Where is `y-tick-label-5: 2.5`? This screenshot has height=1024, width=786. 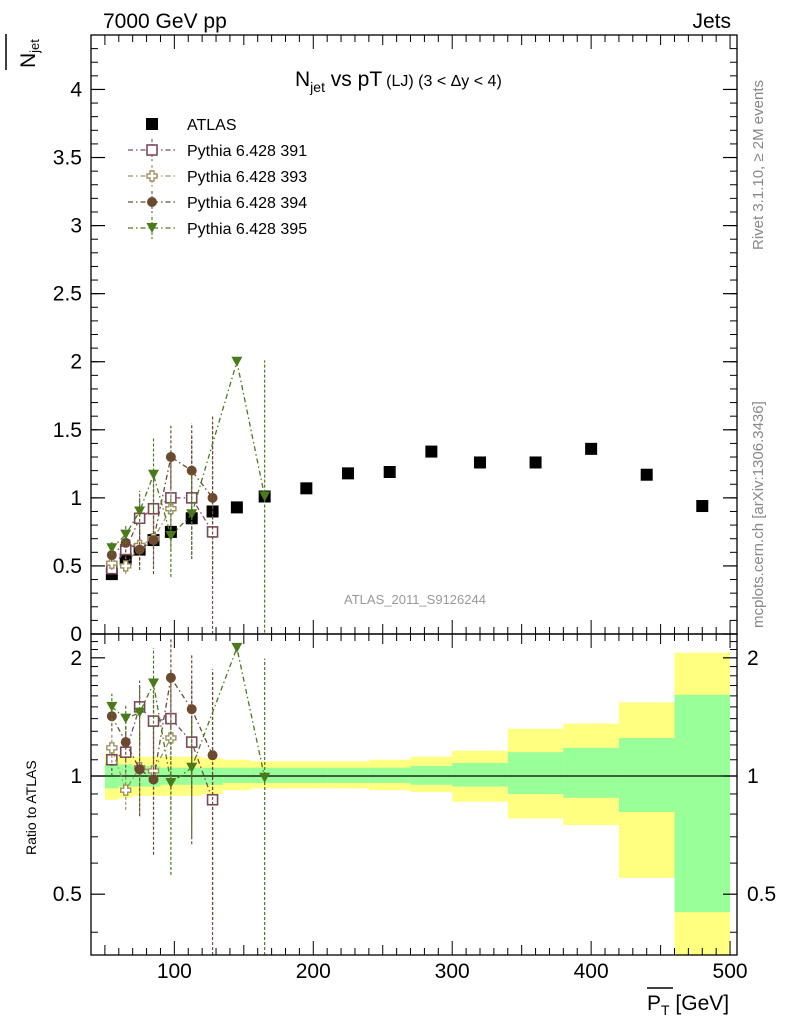 y-tick-label-5: 2.5 is located at coordinates (67, 294).